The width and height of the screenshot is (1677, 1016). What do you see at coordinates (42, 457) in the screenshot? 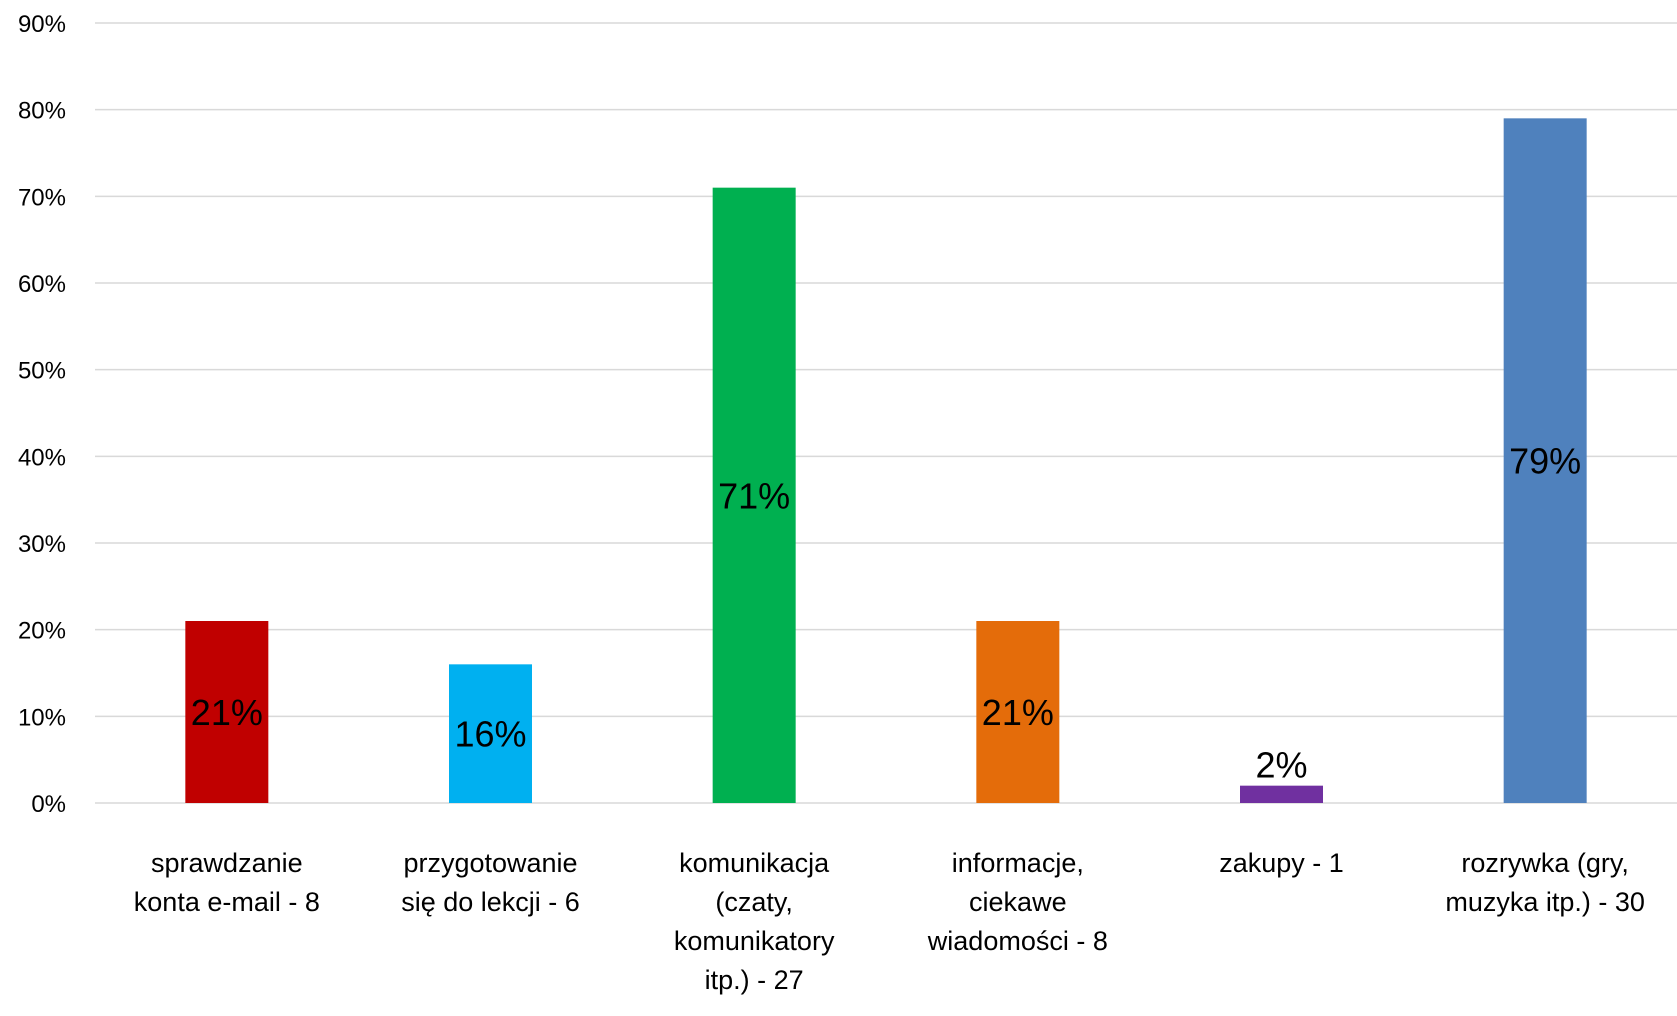
I see `y-tick-label: 40%` at bounding box center [42, 457].